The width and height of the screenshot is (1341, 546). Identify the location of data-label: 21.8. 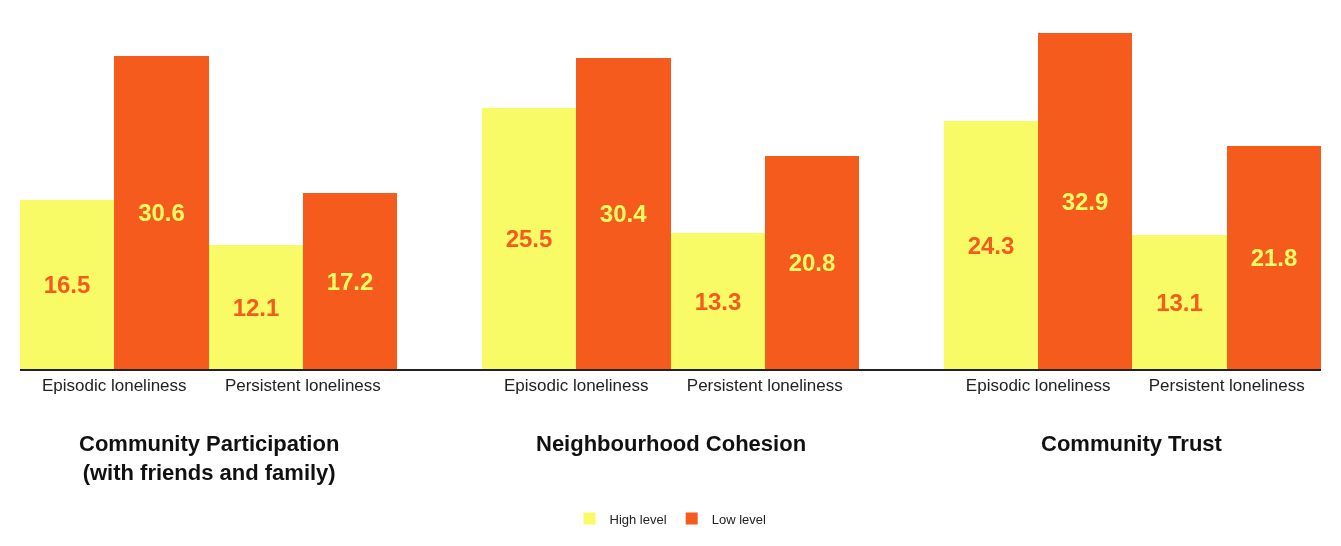
(1274, 257).